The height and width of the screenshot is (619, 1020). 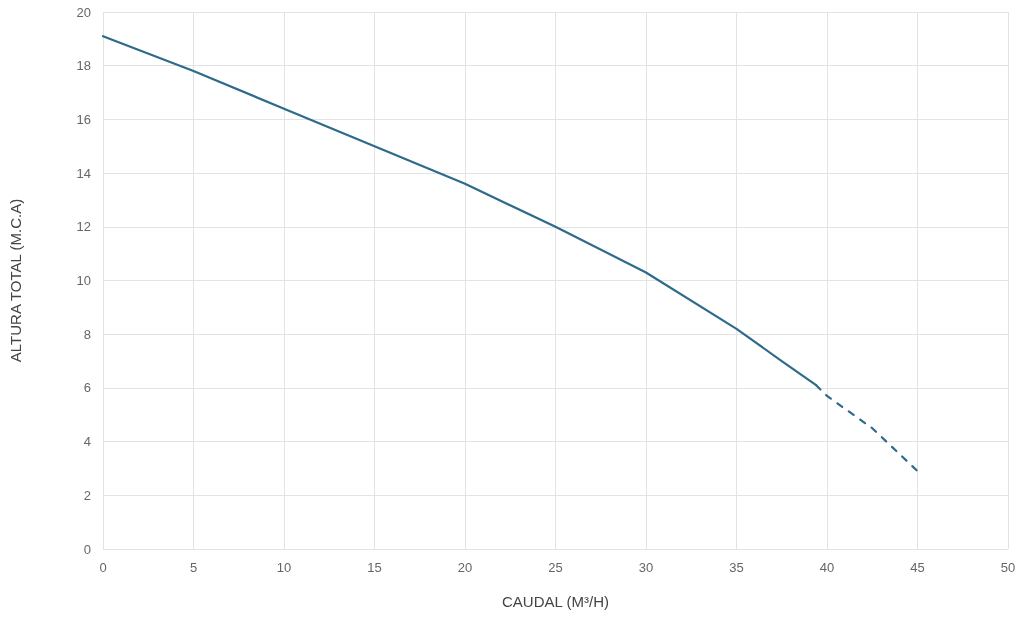 What do you see at coordinates (827, 567) in the screenshot?
I see `x-tick-label: 40` at bounding box center [827, 567].